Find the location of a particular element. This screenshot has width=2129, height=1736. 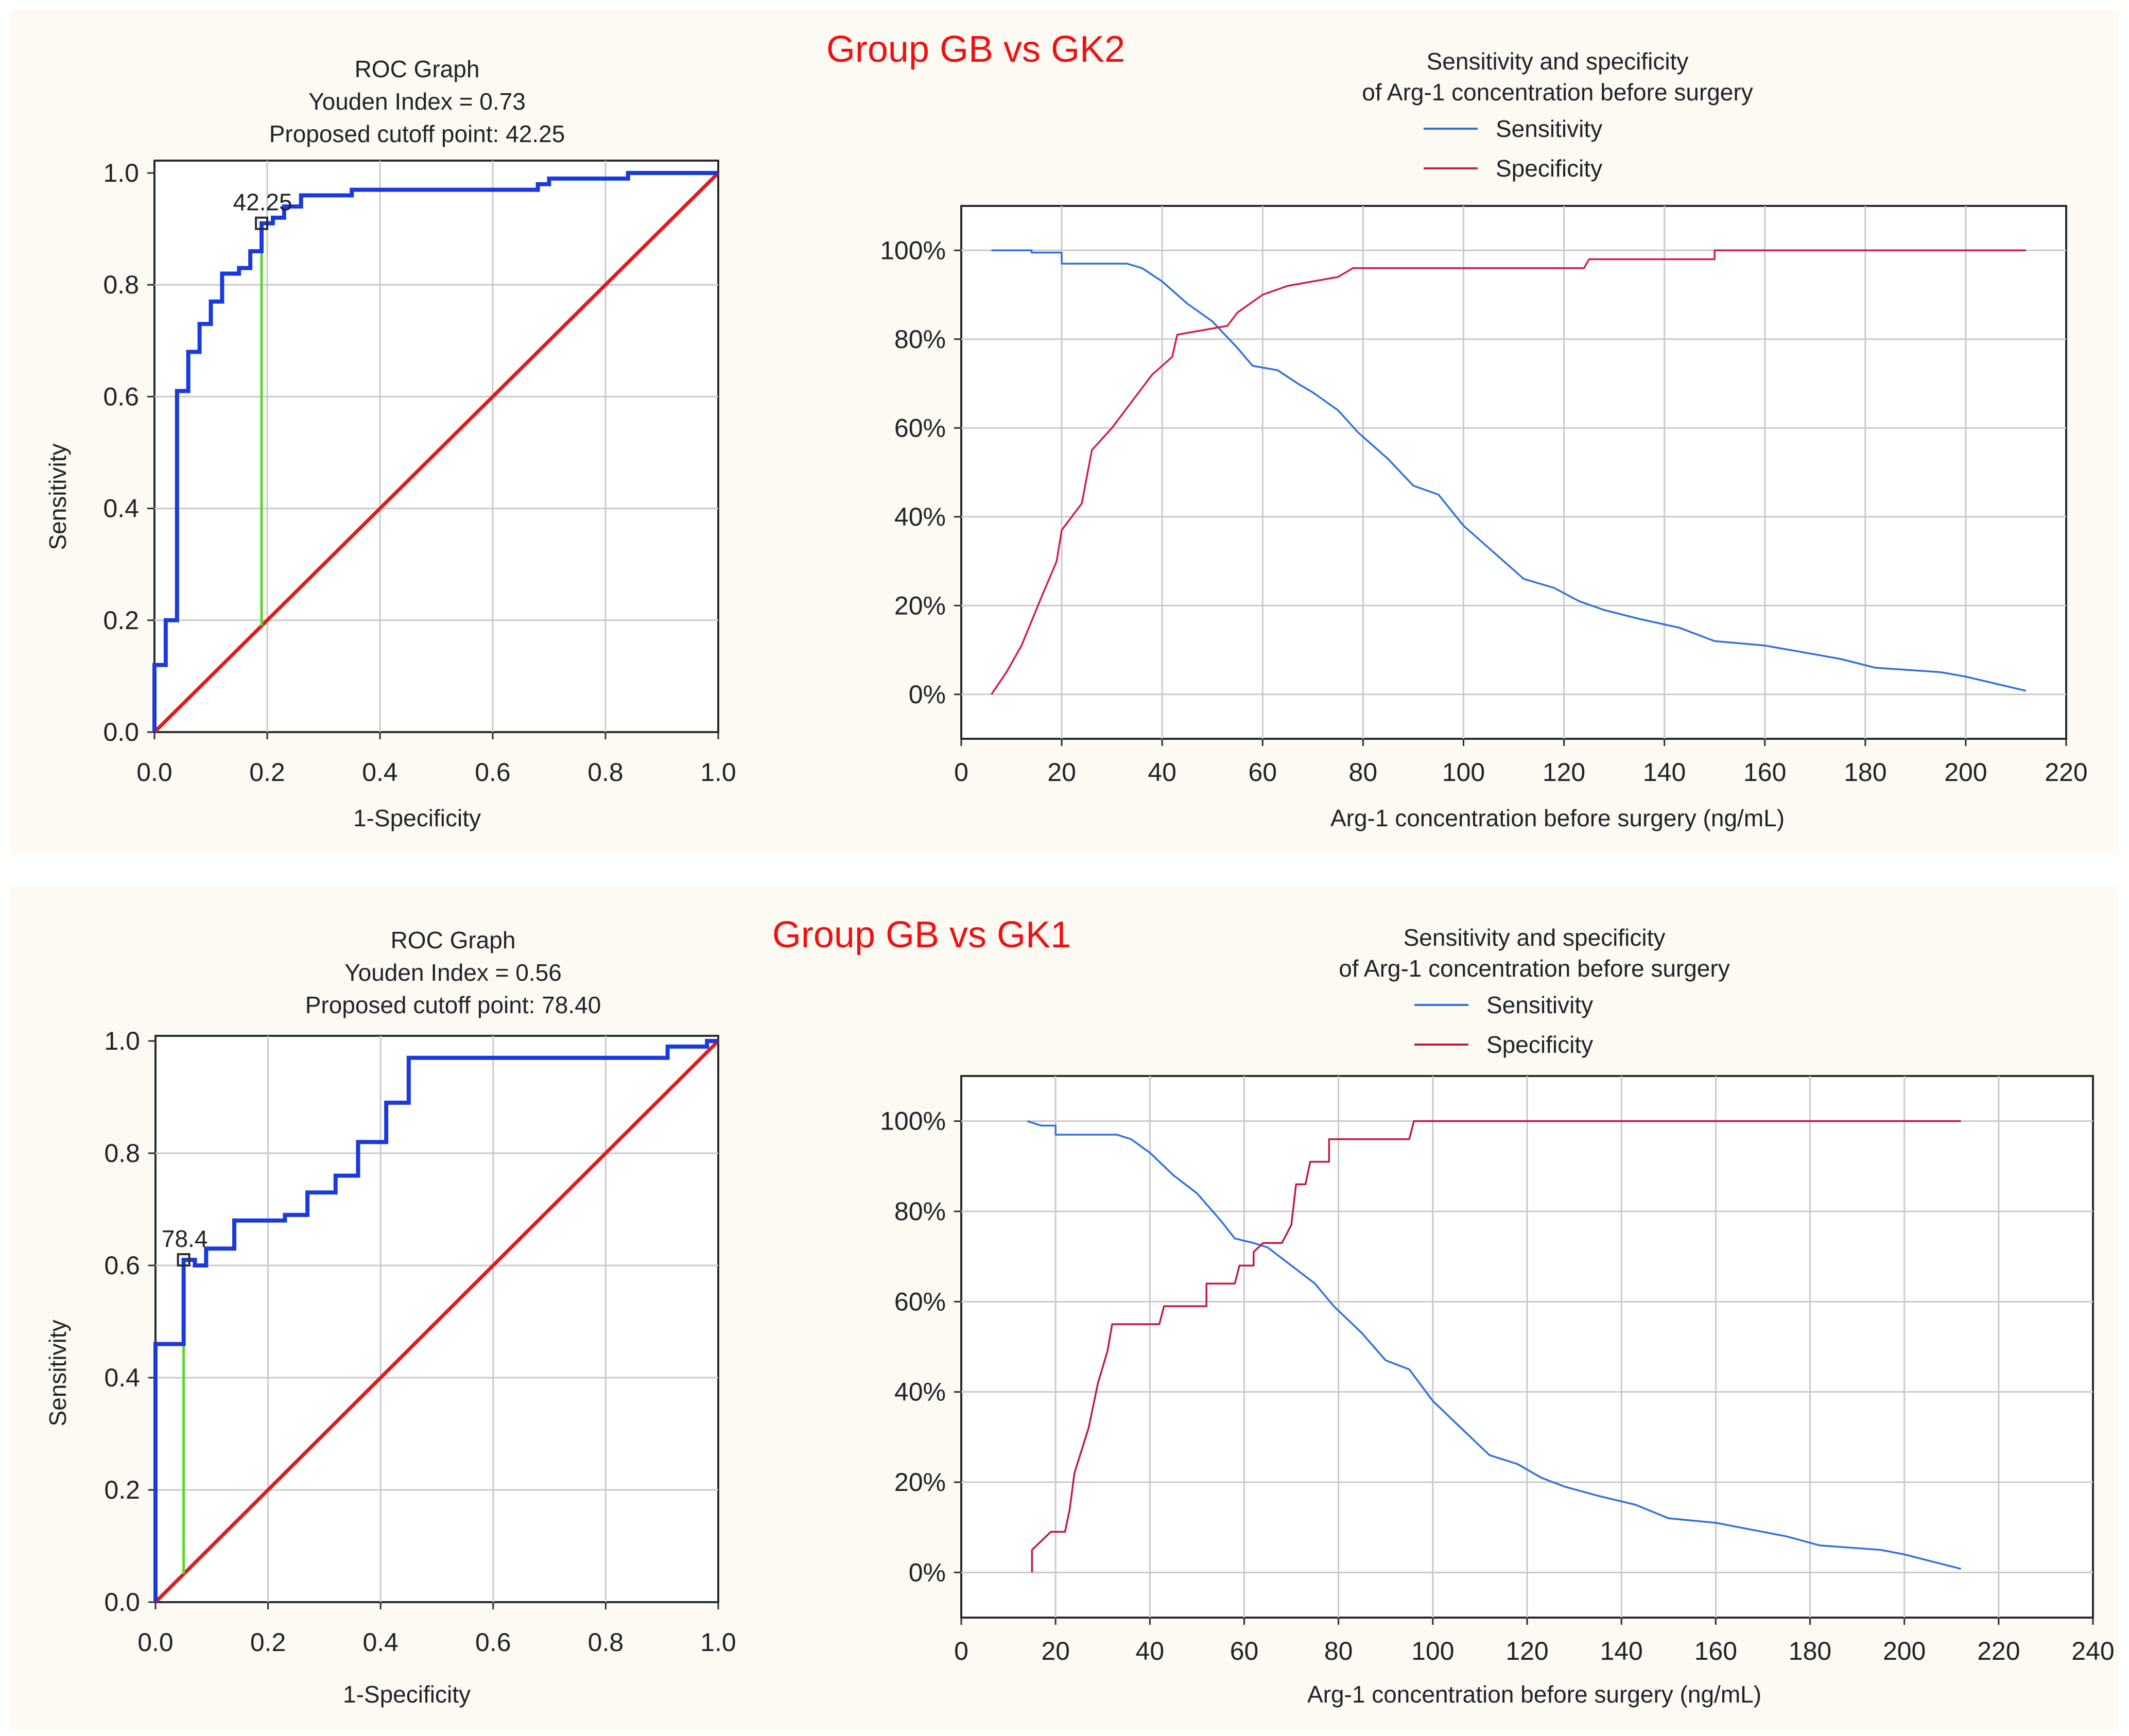

roc-cutoff-label: 42.25 is located at coordinates (262, 202).